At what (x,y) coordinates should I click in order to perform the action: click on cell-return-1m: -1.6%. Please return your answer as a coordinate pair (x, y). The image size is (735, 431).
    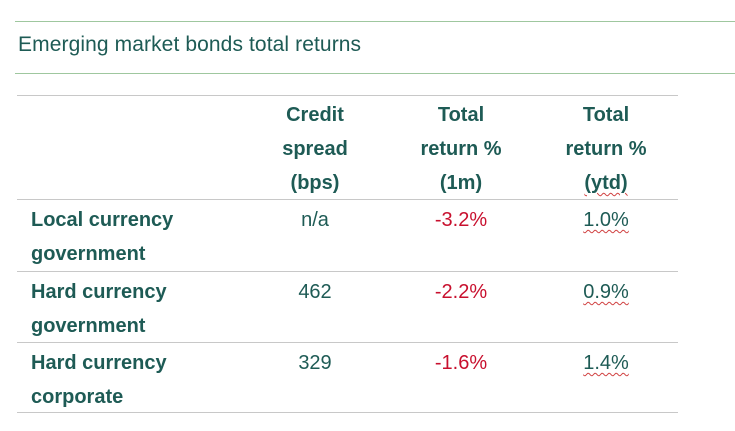
    Looking at the image, I should click on (461, 363).